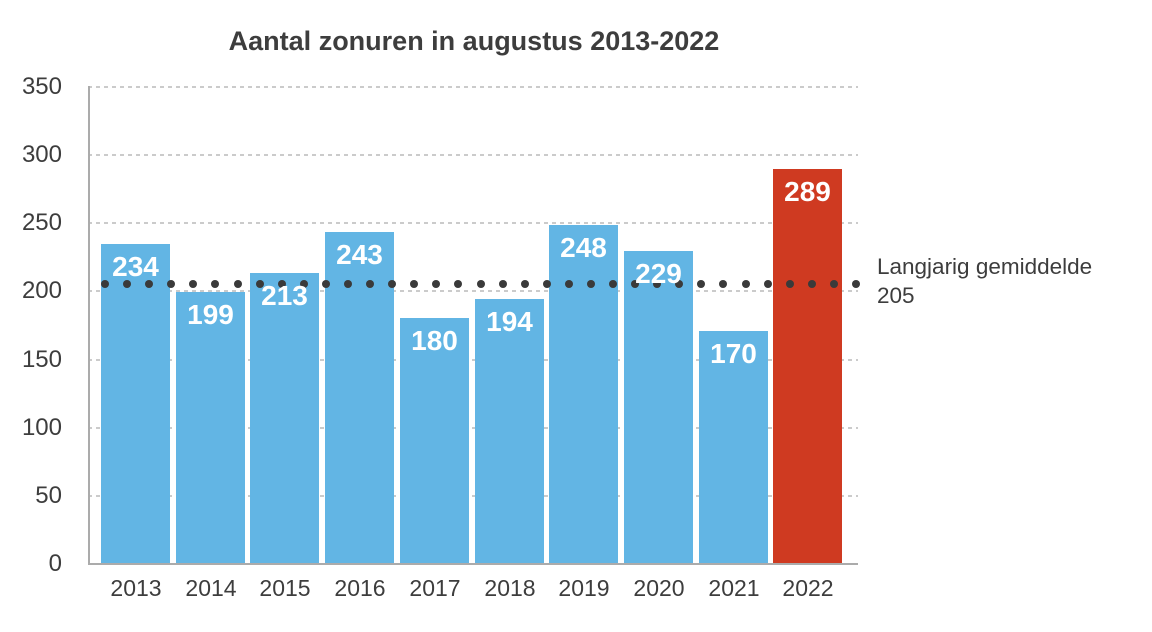 The image size is (1152, 632). What do you see at coordinates (509, 431) in the screenshot?
I see `bar-2018: 194` at bounding box center [509, 431].